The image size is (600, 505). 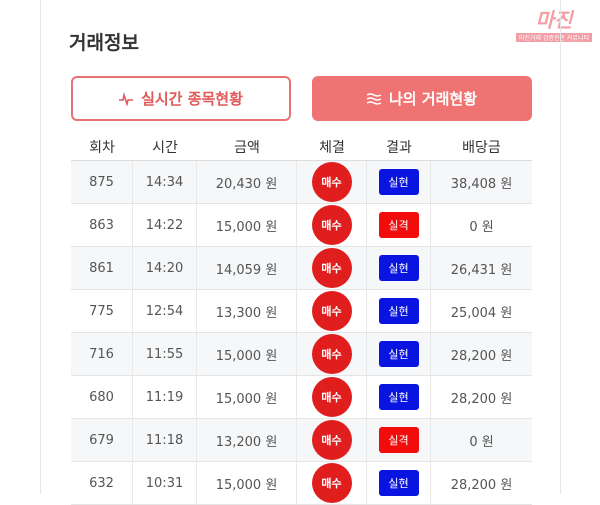 What do you see at coordinates (247, 268) in the screenshot?
I see `table-cell: 14,059 원` at bounding box center [247, 268].